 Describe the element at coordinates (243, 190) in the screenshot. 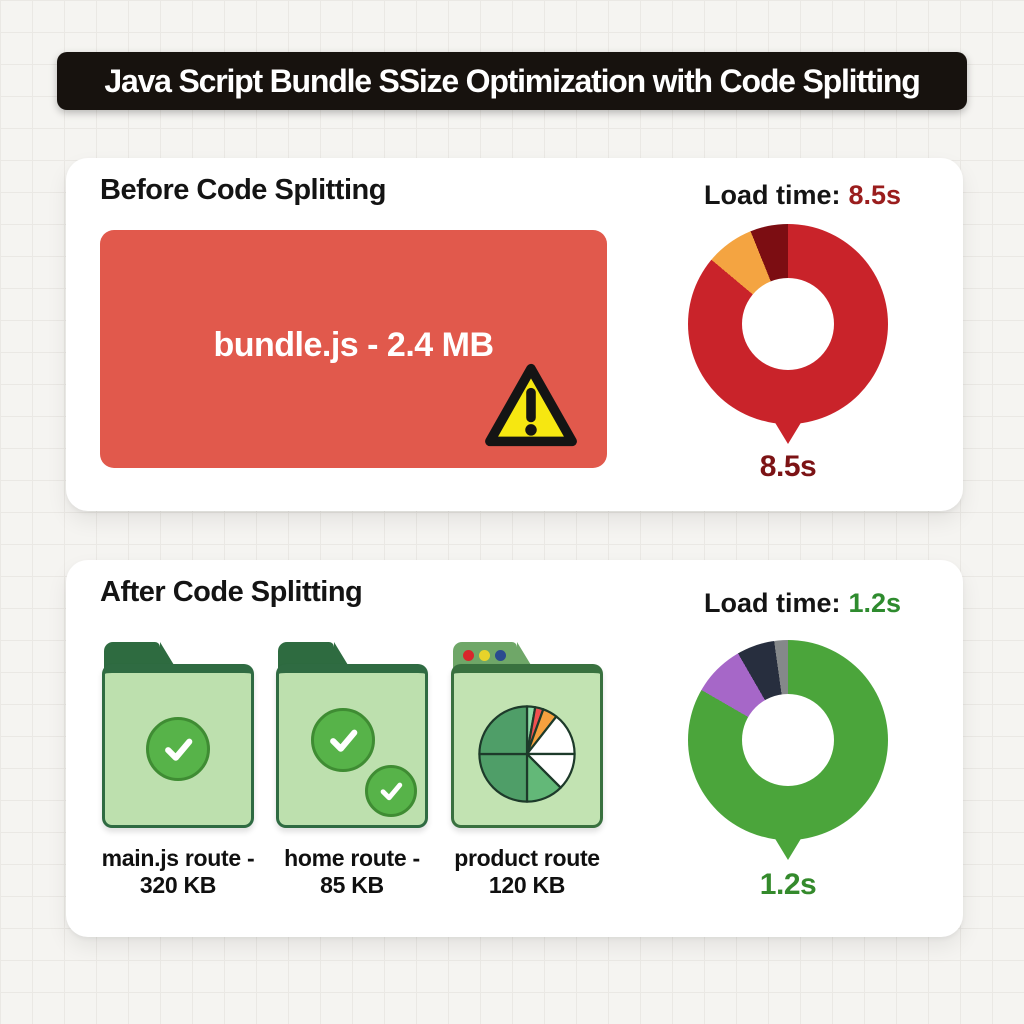

I see `before-heading: Before Code Splitting` at that location.